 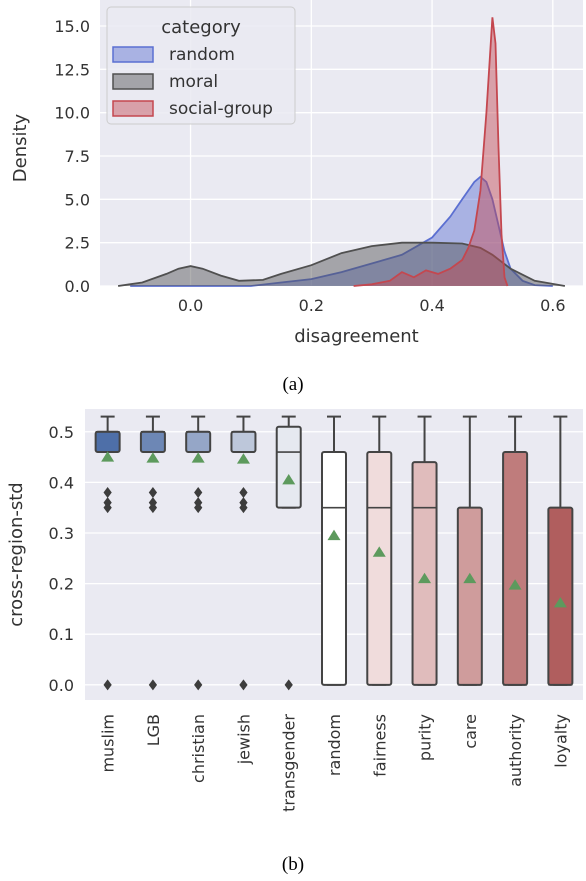 What do you see at coordinates (289, 763) in the screenshot?
I see `category-label-transgender: transgender` at bounding box center [289, 763].